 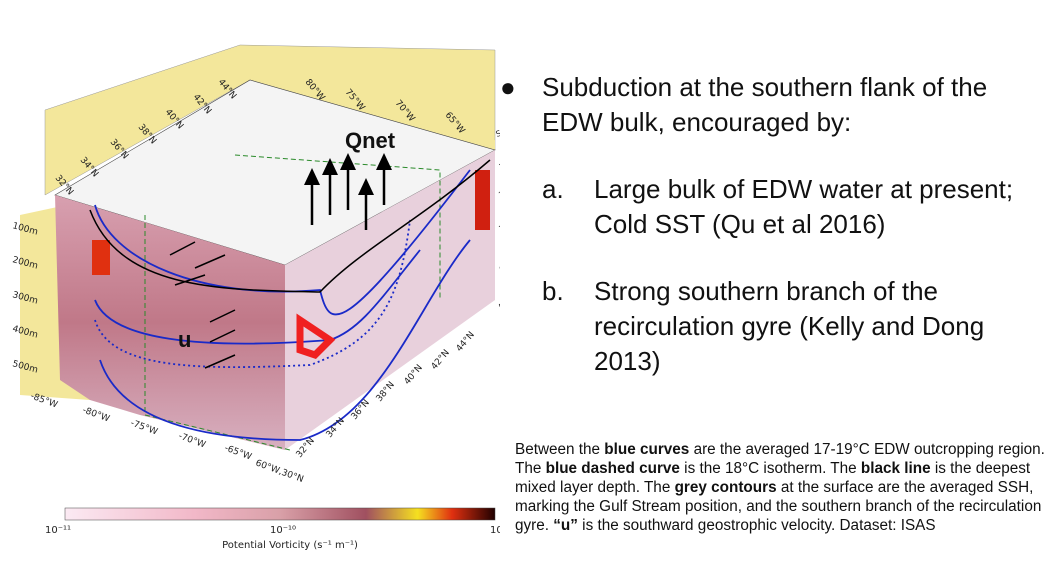 What do you see at coordinates (290, 545) in the screenshot?
I see `colorbar-label: Potential Vorticity (s⁻¹ m⁻¹)` at bounding box center [290, 545].